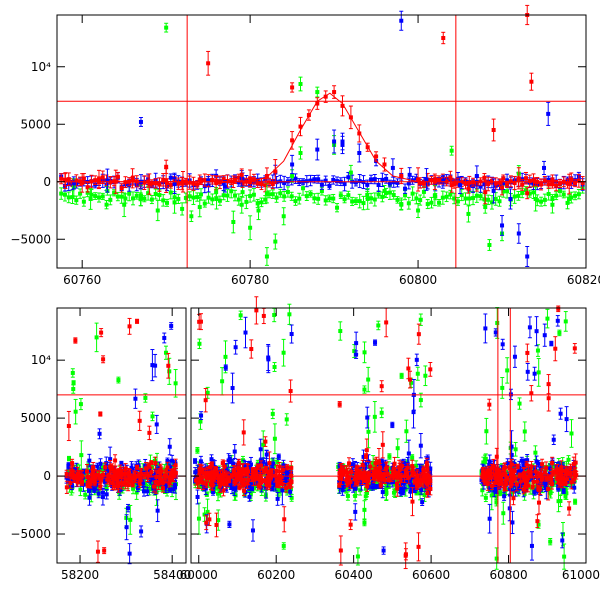  I want to click on x-tick-label: 60820, so click(583, 280).